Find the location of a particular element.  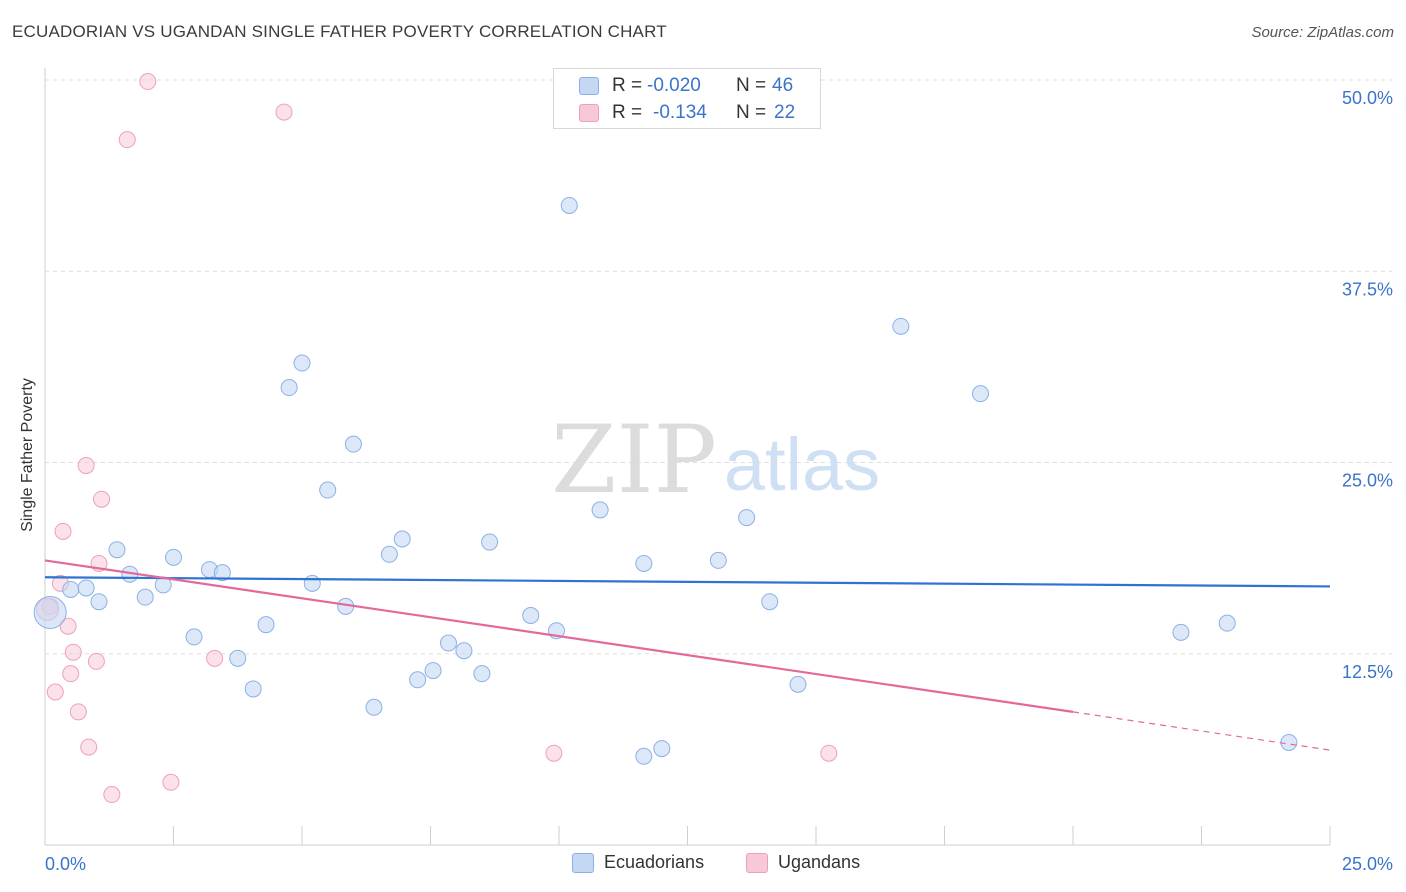

bottom-legend-ecuadorians: Ecuadorians is located at coordinates (638, 862).